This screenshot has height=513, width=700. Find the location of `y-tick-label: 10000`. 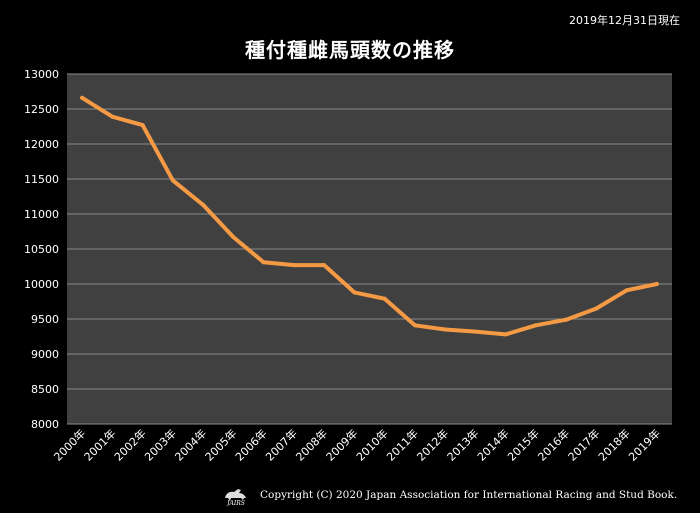

y-tick-label: 10000 is located at coordinates (41, 284).